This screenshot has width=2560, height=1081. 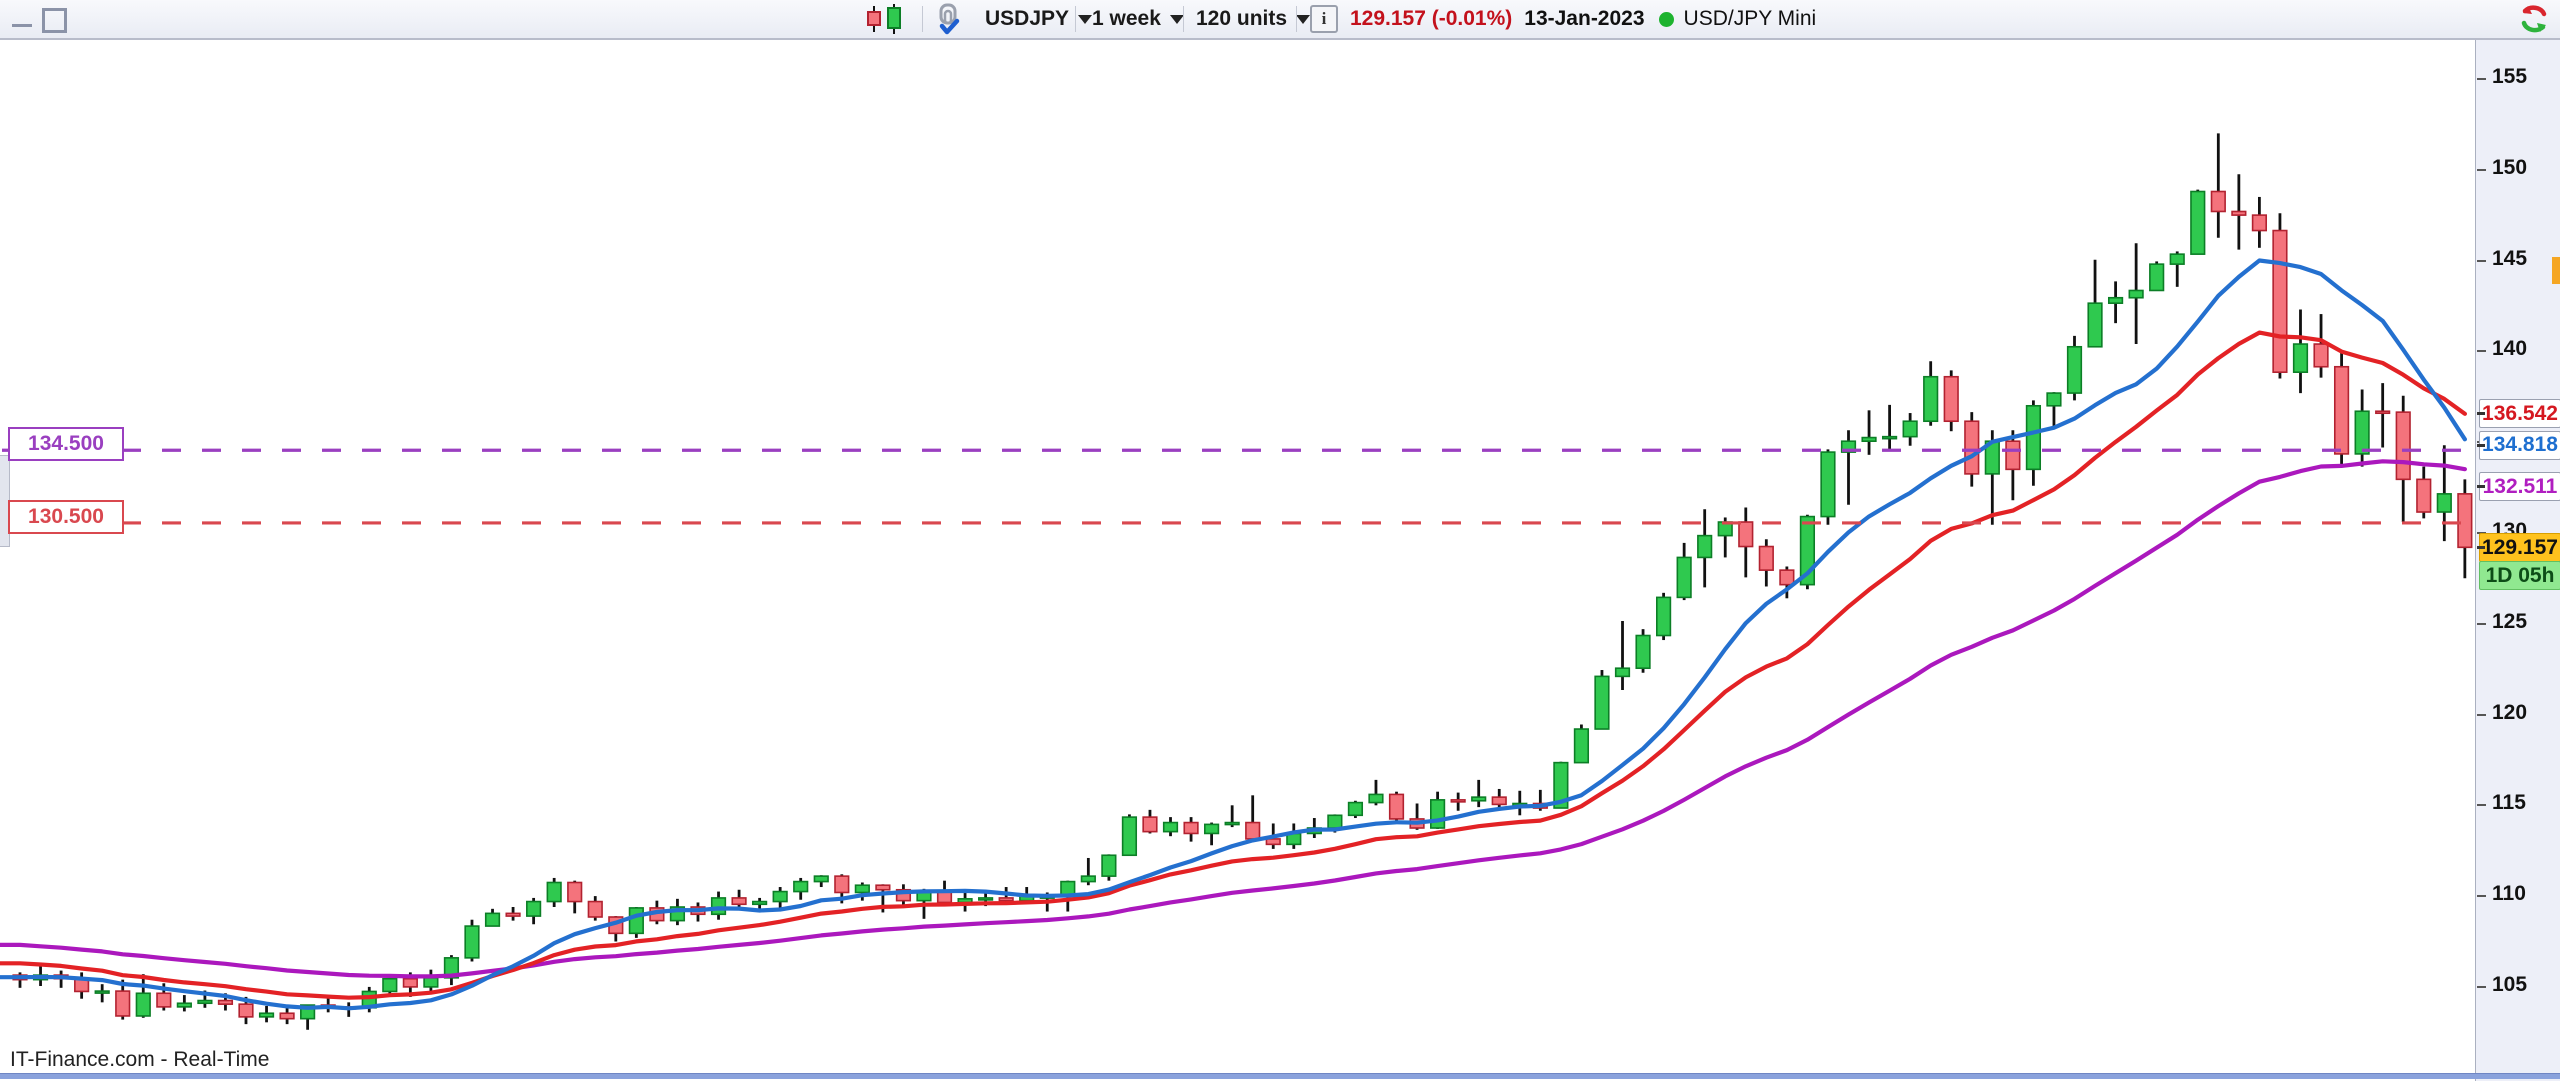 I want to click on symbol-selector: USDJPY, so click(x=1039, y=19).